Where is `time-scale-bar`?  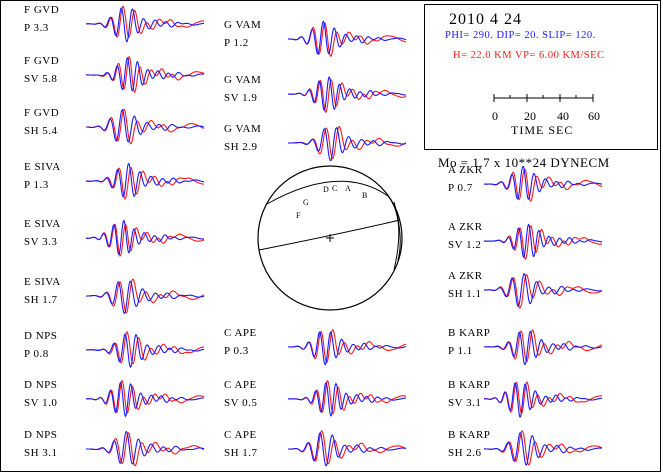
time-scale-bar is located at coordinates (543, 98).